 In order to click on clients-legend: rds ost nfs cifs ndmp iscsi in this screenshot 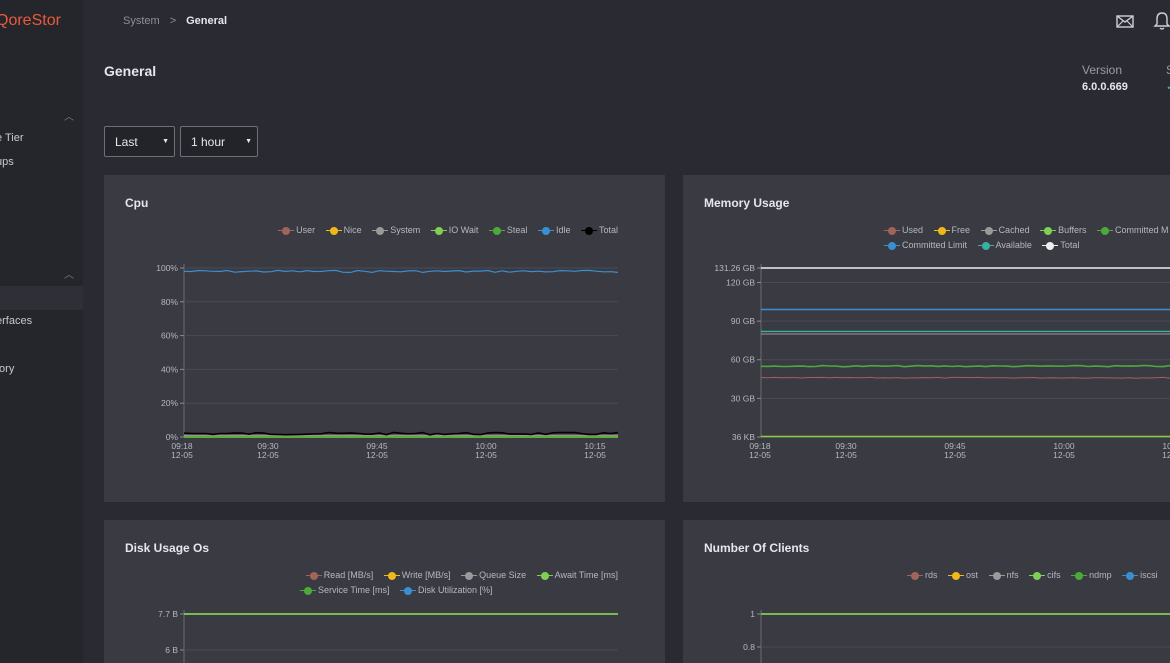, I will do `click(1028, 575)`.